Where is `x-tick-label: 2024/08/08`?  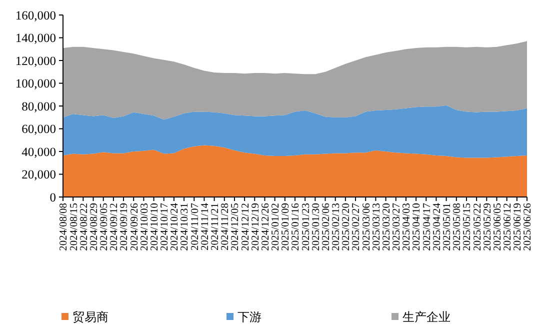 x-tick-label: 2024/08/08 is located at coordinates (64, 227).